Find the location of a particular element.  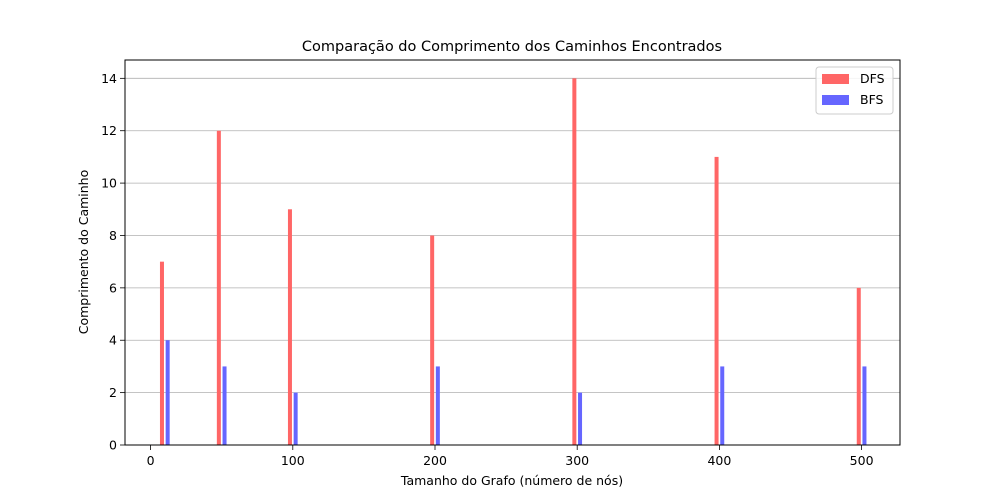

legend-label-dfs: DFS is located at coordinates (872, 78).